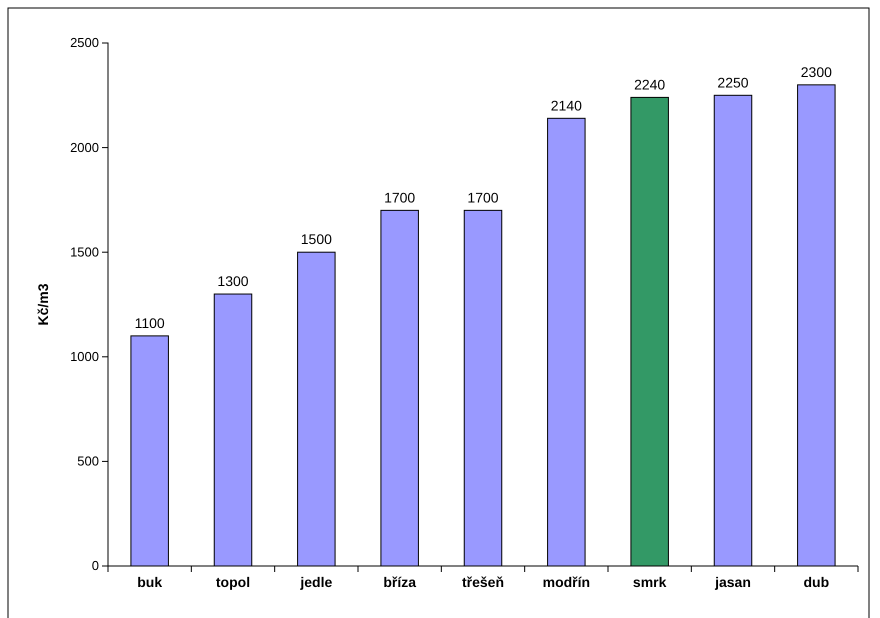 Image resolution: width=880 pixels, height=618 pixels. I want to click on x-tick-label: jasan, so click(732, 582).